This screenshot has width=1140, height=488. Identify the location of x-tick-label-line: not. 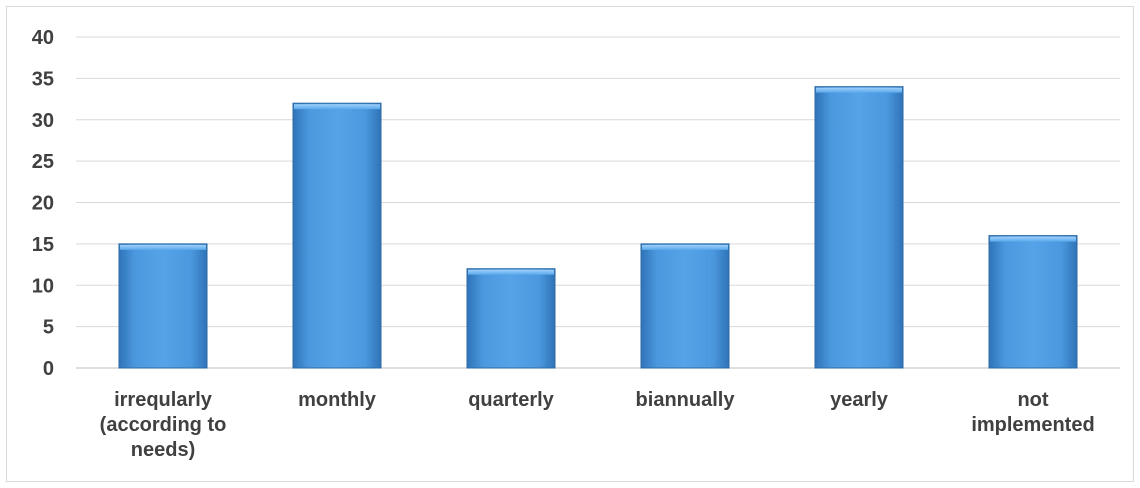
(1032, 400).